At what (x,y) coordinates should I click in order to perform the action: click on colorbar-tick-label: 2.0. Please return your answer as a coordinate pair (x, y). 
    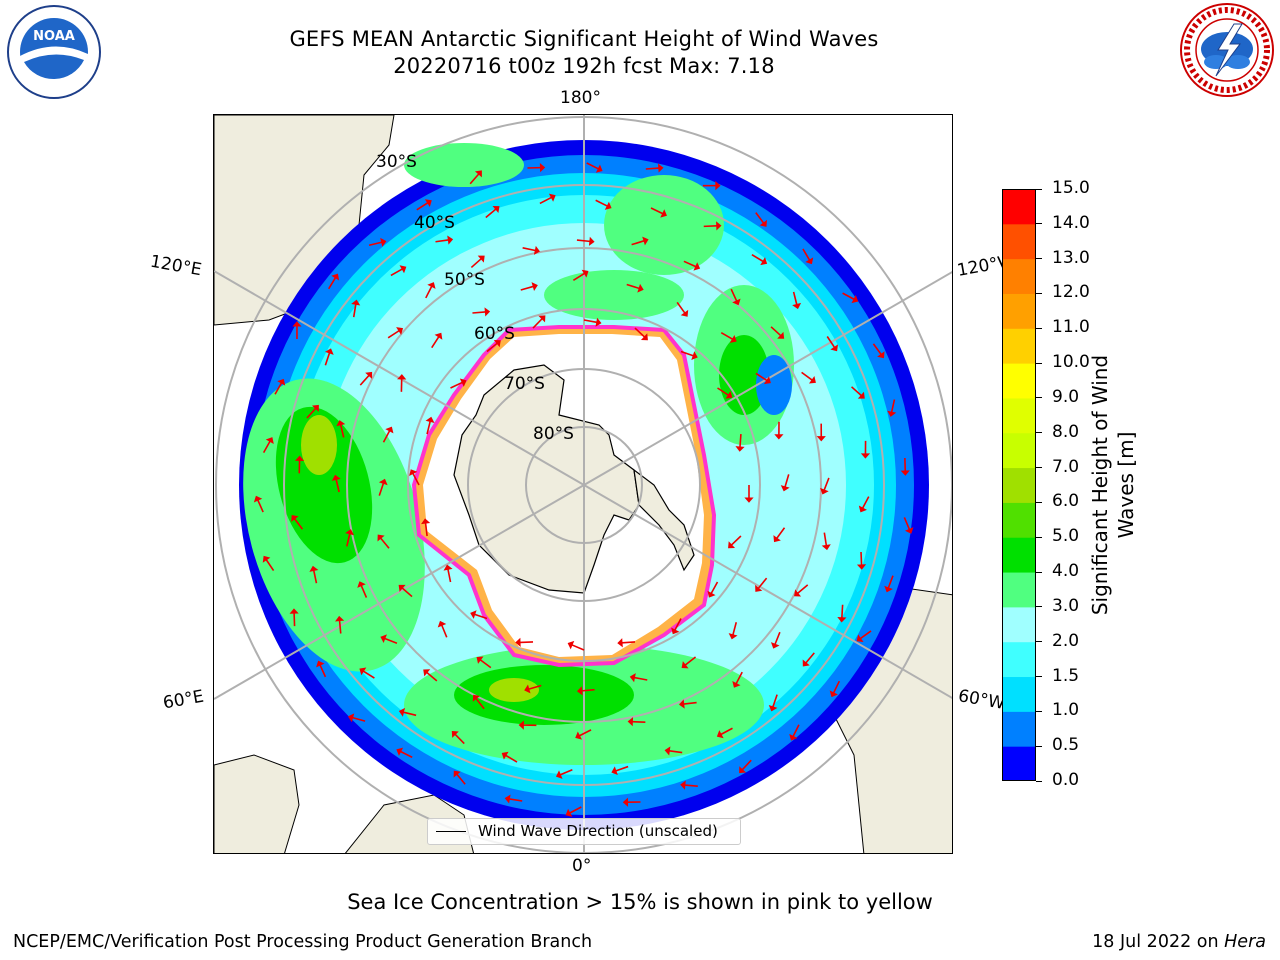
    Looking at the image, I should click on (1066, 640).